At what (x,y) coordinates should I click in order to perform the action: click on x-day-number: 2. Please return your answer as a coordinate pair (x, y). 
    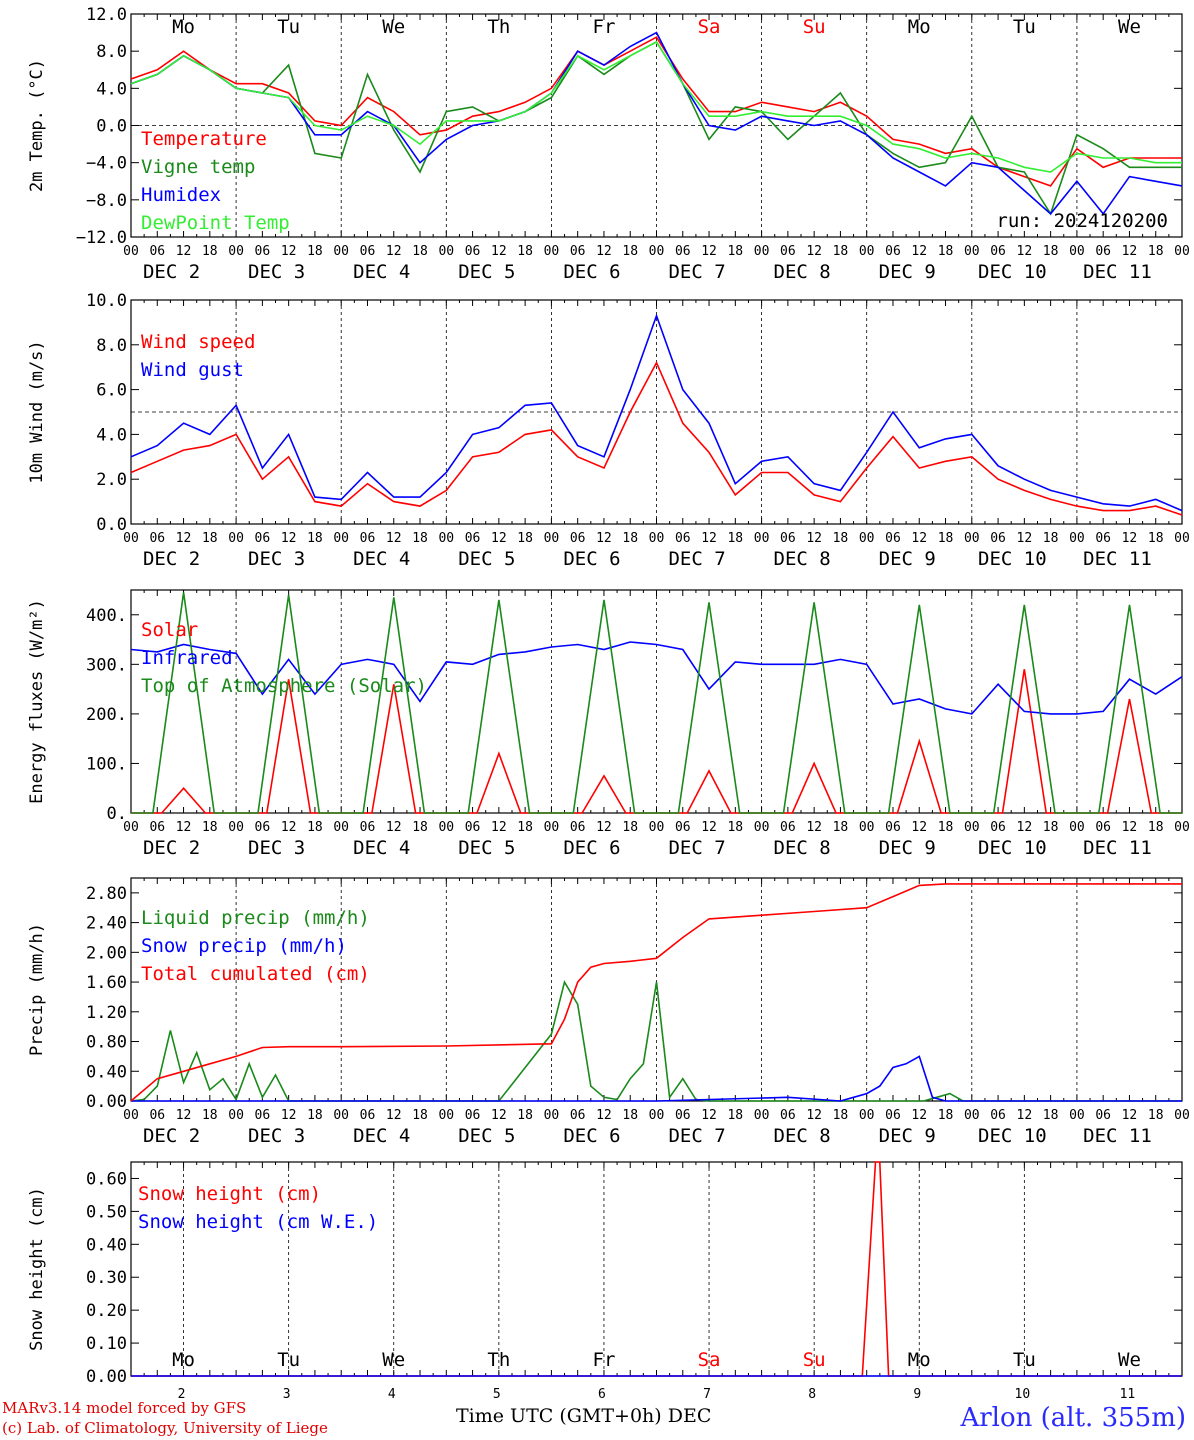
    Looking at the image, I should click on (182, 1394).